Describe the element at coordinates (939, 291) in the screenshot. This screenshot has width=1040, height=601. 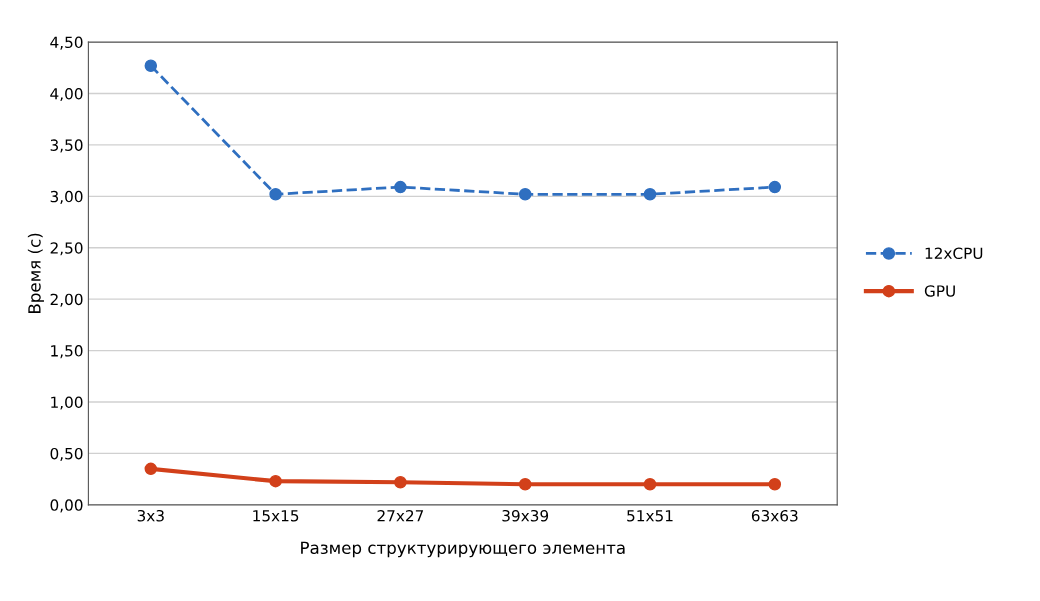
I see `legend-label: GPU` at that location.